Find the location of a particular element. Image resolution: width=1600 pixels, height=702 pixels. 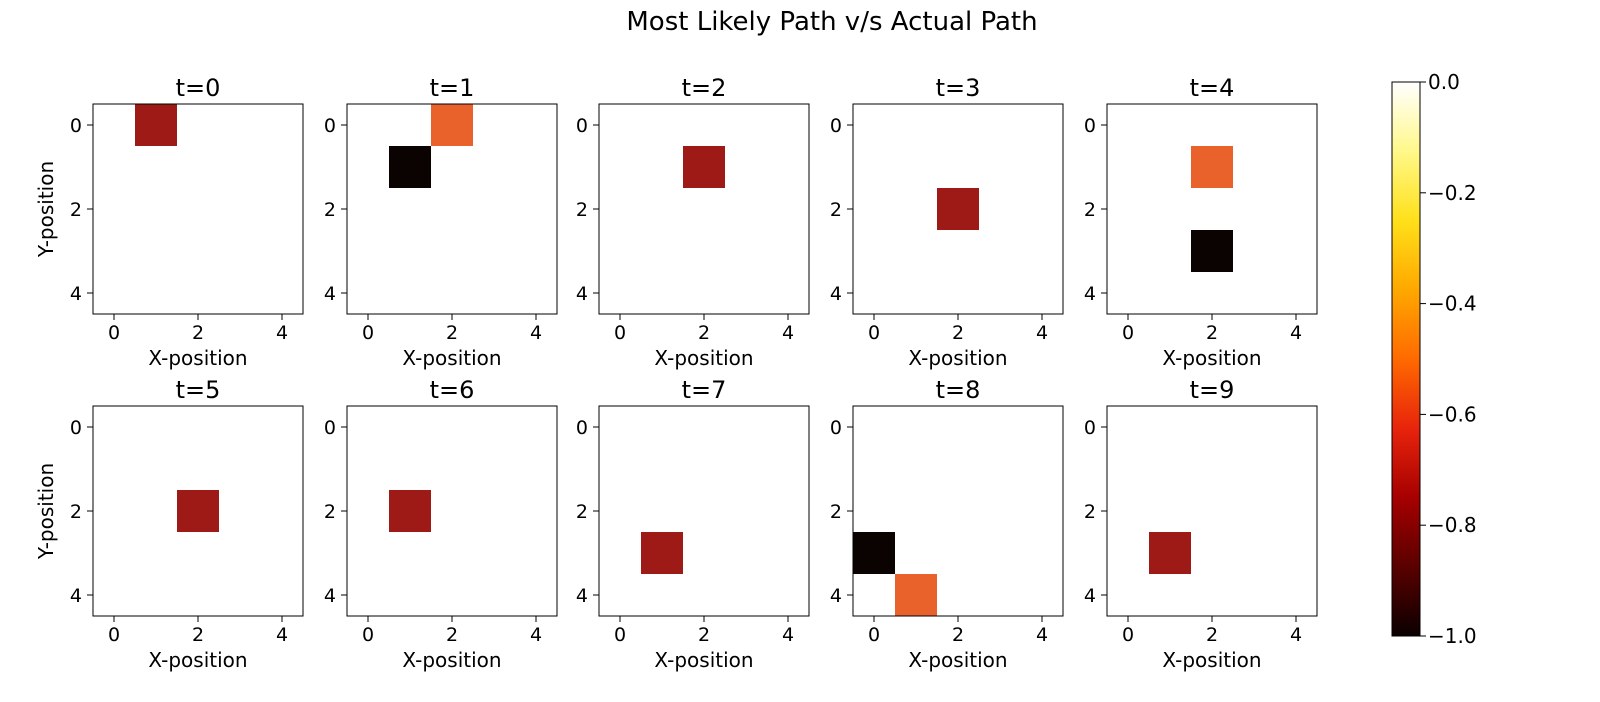

panel-t6: t=6 0 2 4 0 2 4 X-position is located at coordinates (441, 524).